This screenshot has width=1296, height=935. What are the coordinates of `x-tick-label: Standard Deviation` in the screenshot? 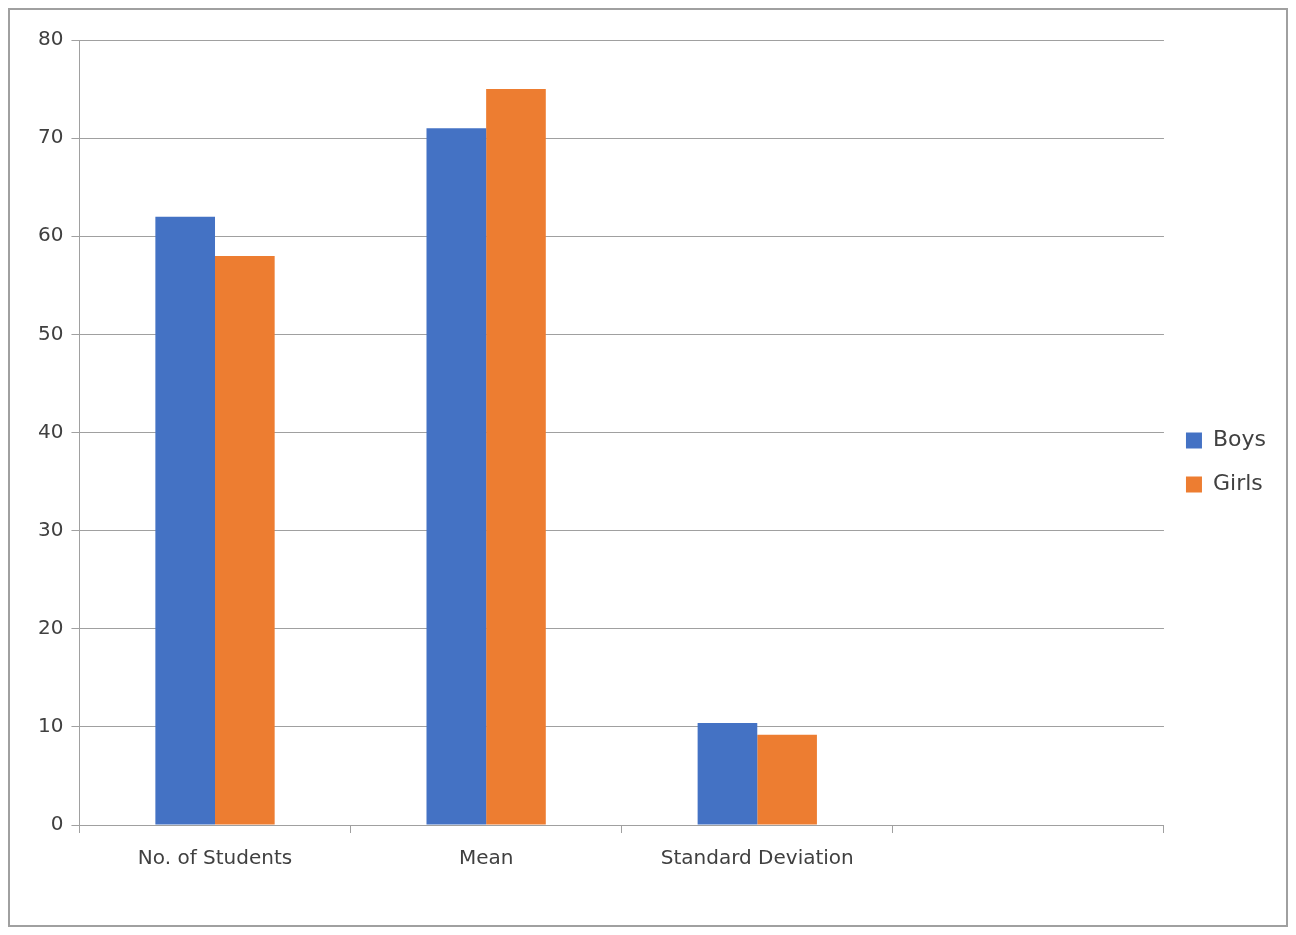 It's located at (757, 857).